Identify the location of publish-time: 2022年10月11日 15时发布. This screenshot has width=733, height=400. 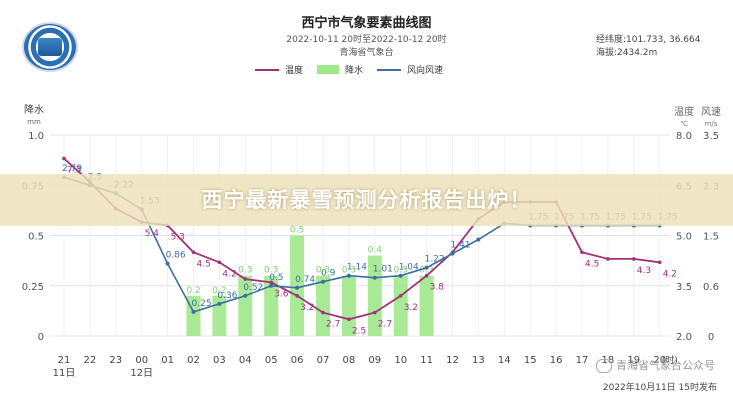
(659, 388).